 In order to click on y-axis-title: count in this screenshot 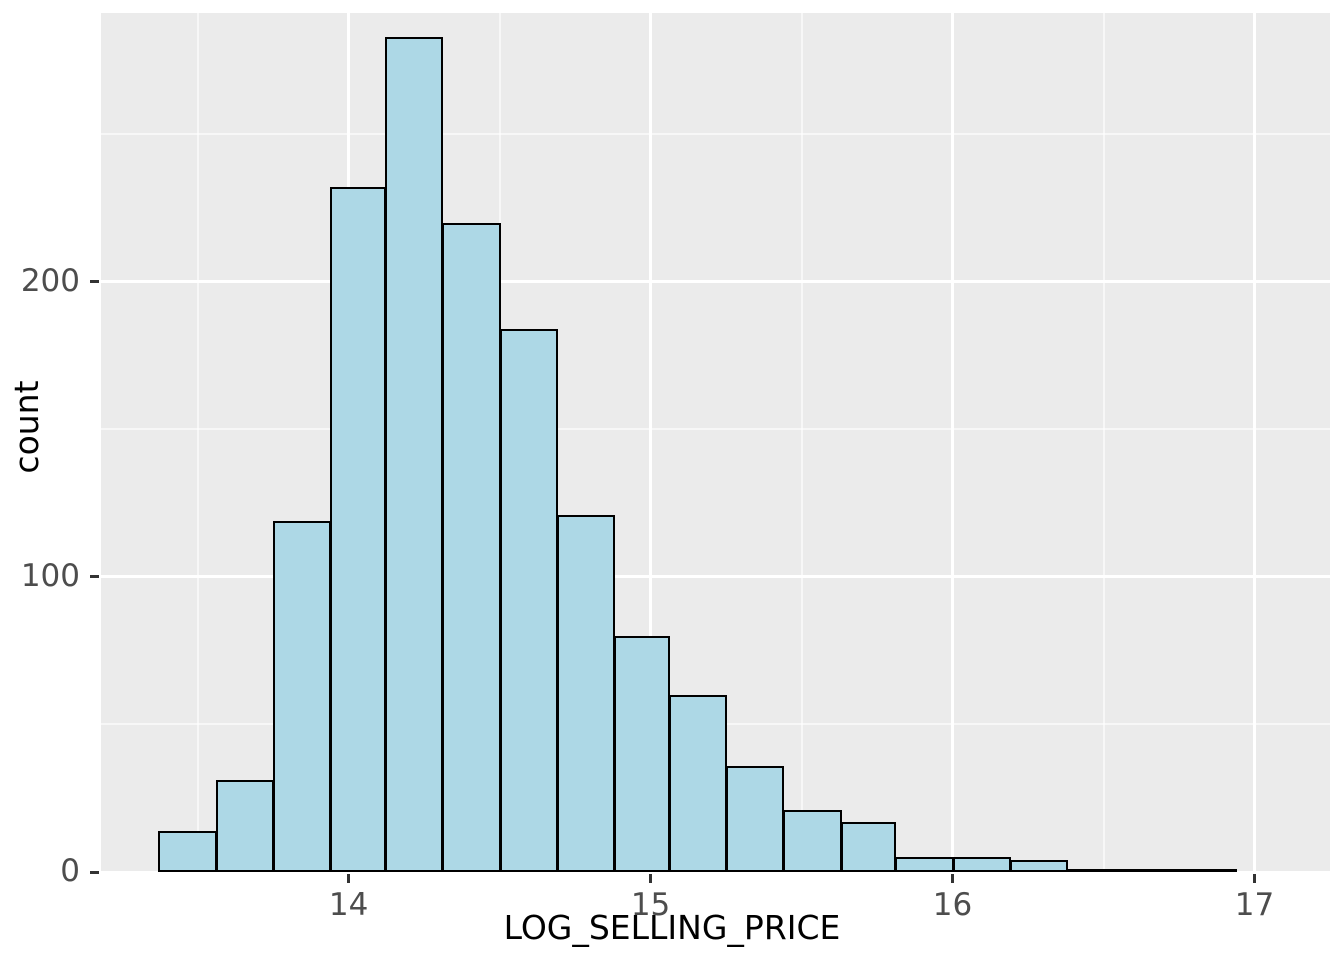, I will do `click(26, 427)`.